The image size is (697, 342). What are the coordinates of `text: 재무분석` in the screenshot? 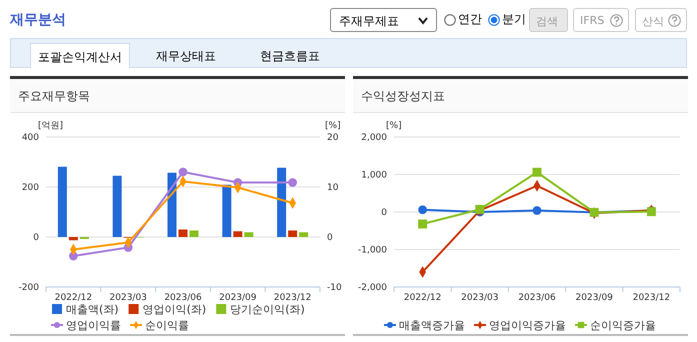 It's located at (38, 20).